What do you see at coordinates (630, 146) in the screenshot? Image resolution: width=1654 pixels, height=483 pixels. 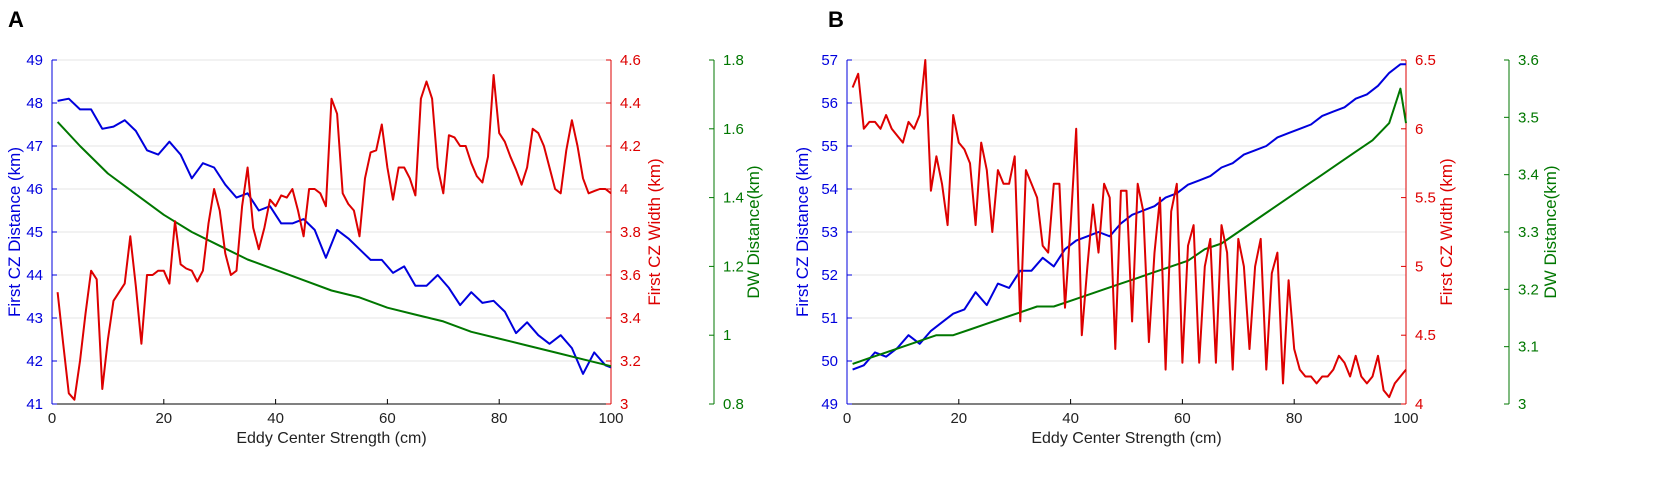 I see `y-tick-label: 4.2` at bounding box center [630, 146].